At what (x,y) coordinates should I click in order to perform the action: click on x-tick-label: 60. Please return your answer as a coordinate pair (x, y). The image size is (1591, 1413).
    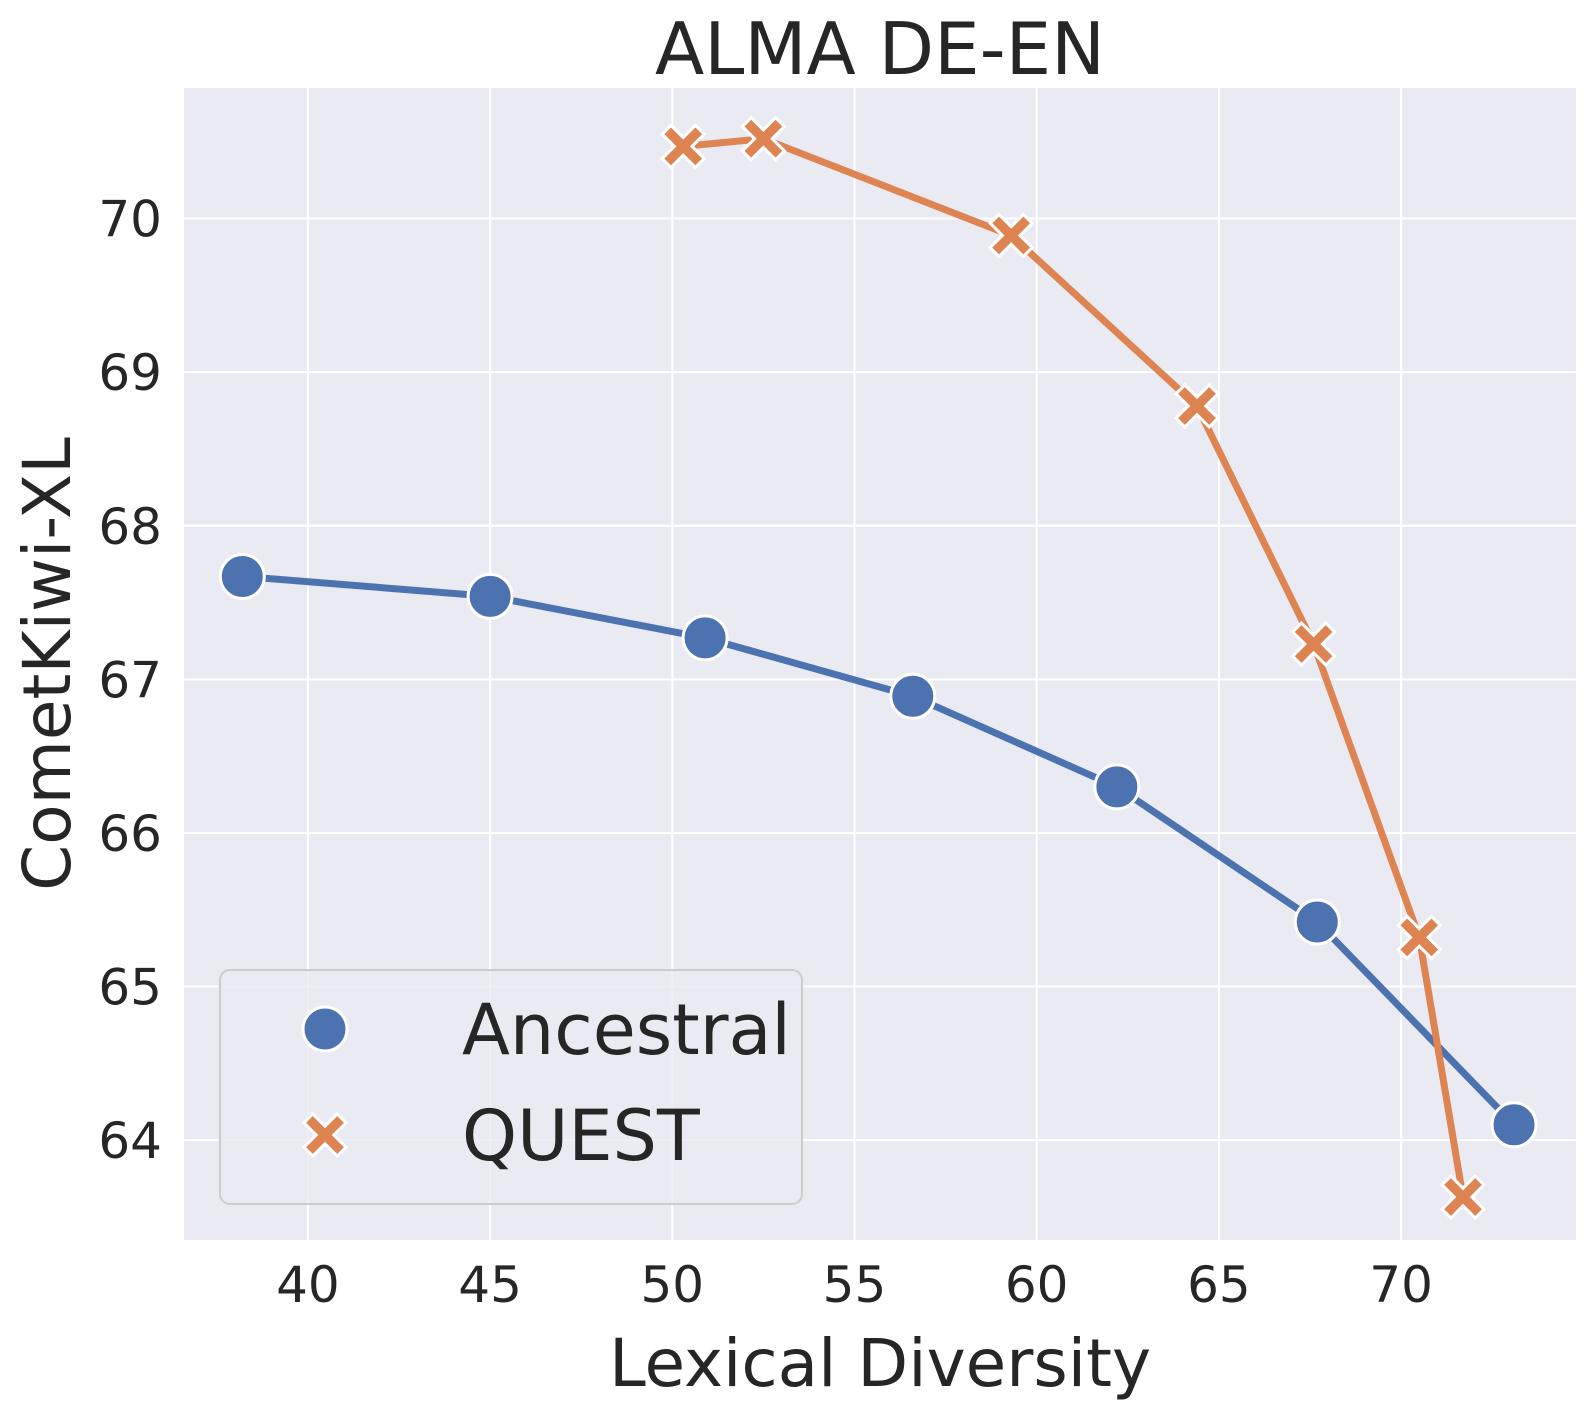
    Looking at the image, I should click on (1037, 1285).